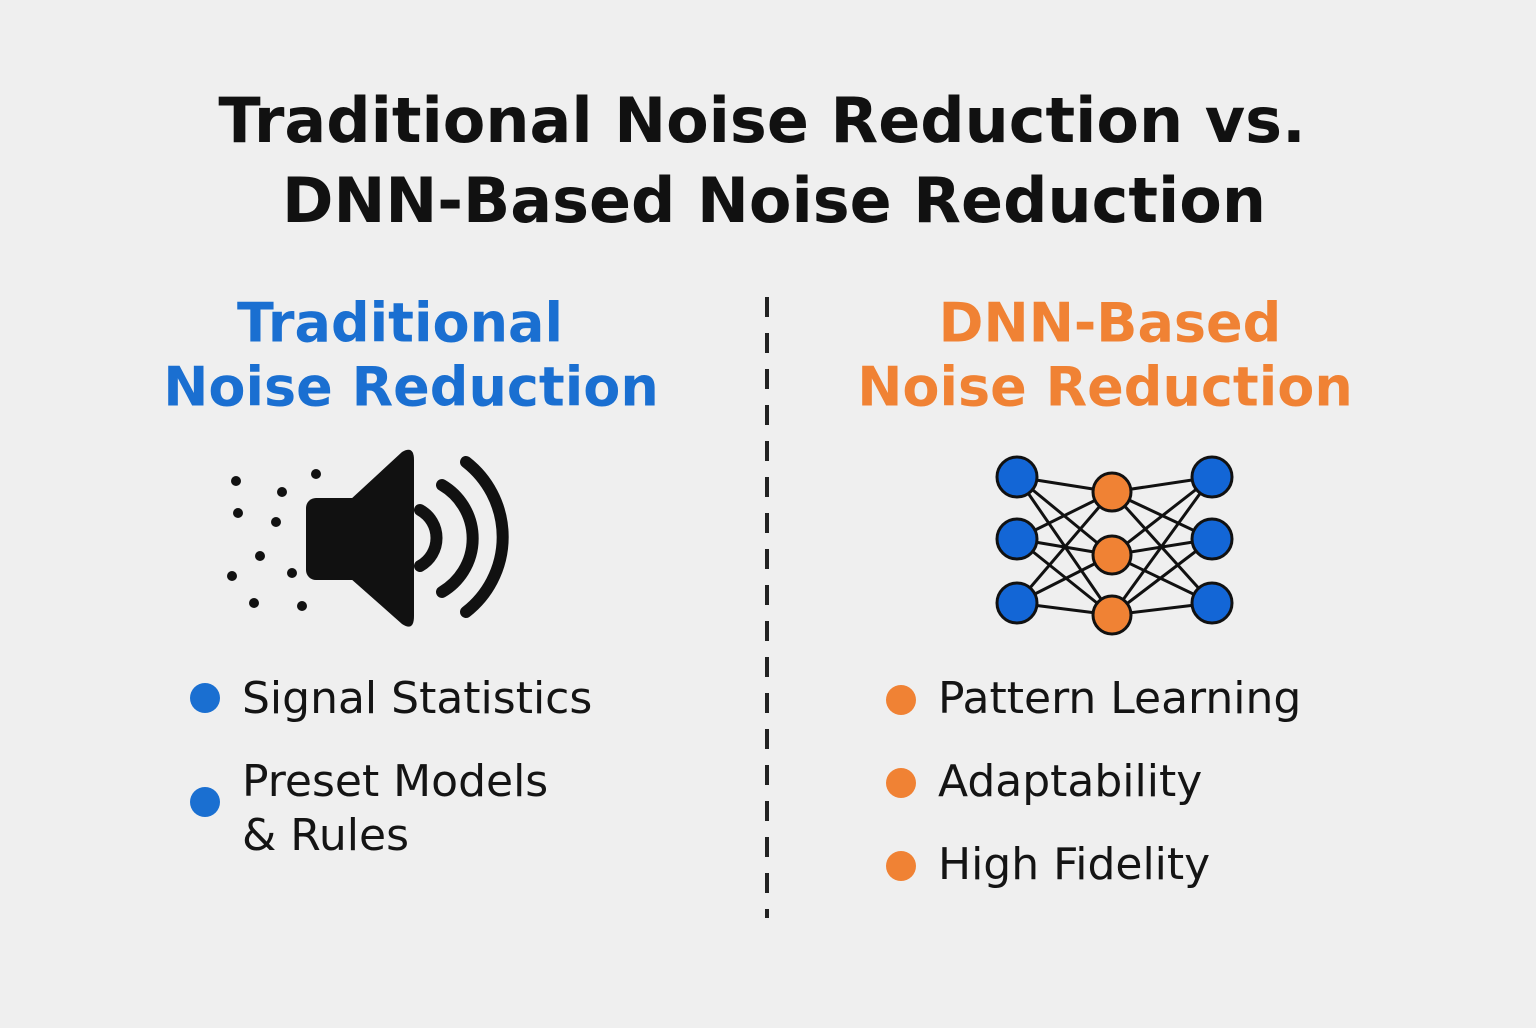 The image size is (1536, 1028). I want to click on neural-network-icon, so click(1114, 545).